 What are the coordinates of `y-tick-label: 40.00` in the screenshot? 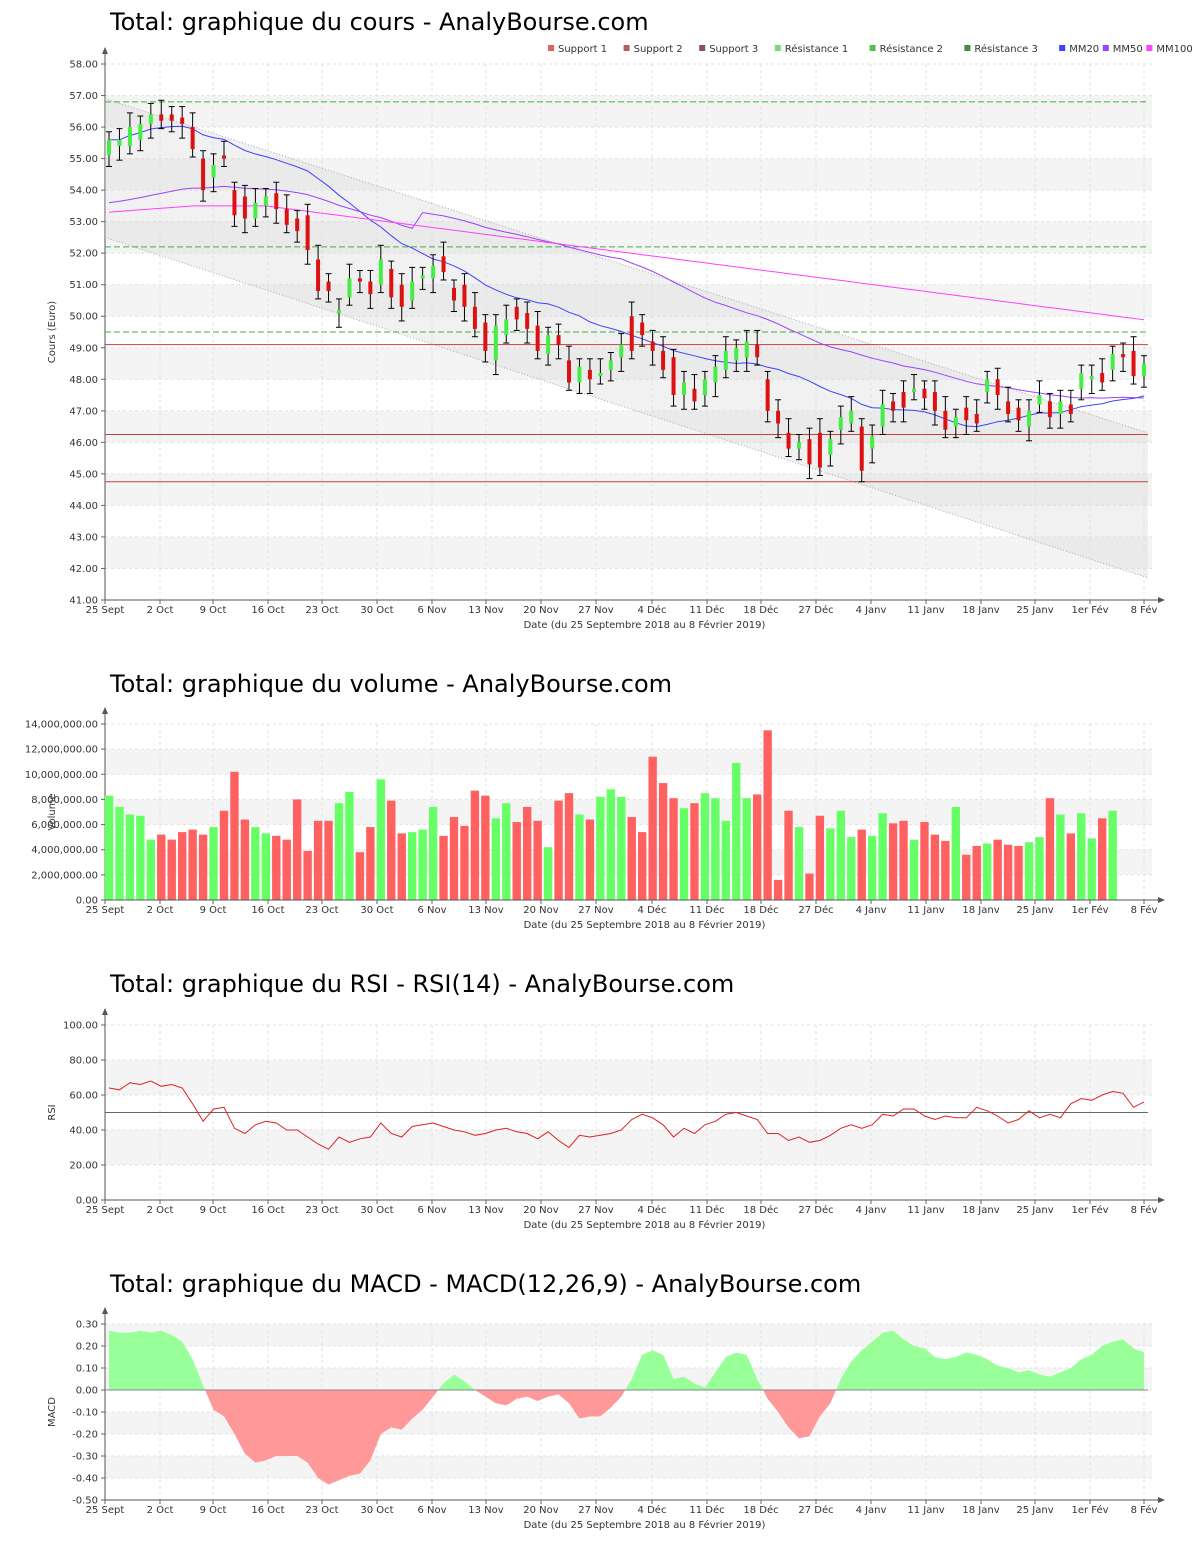 It's located at (83, 1131).